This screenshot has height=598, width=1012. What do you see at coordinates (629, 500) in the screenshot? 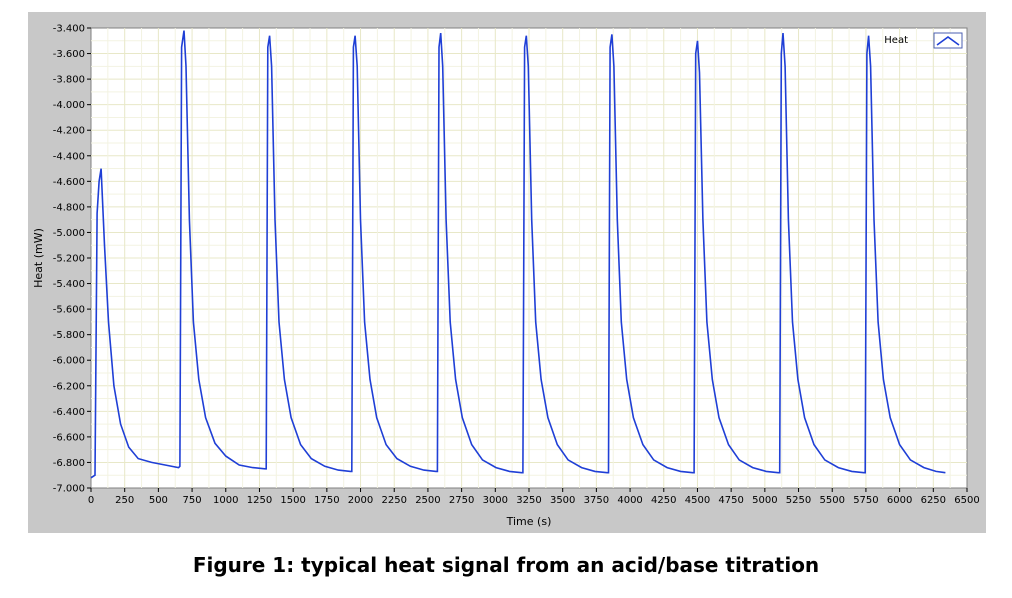
I see `x-tick-label: 4000` at bounding box center [629, 500].